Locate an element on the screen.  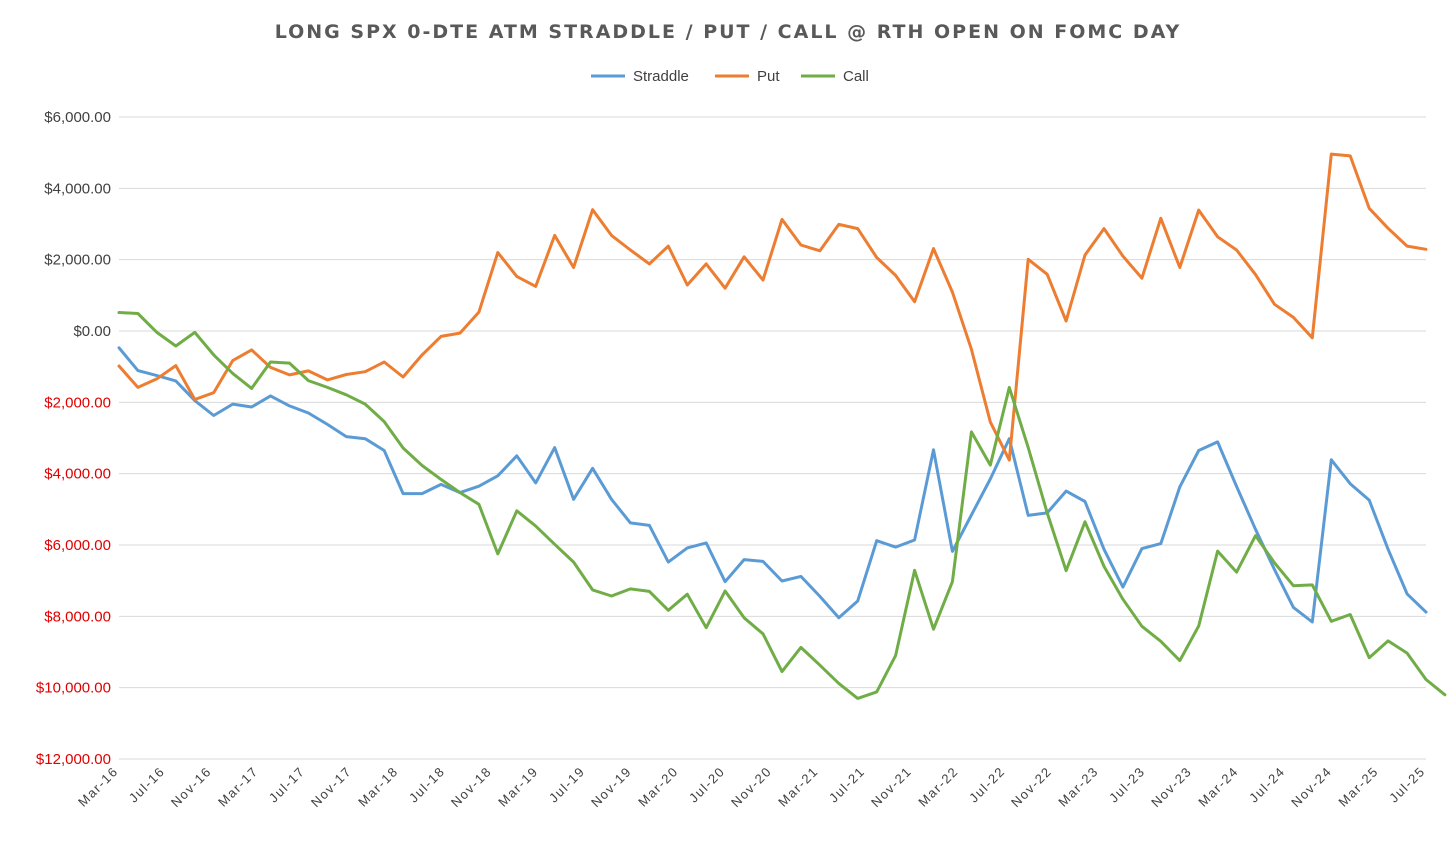
x-tick-label: Nov-24 is located at coordinates (1311, 787).